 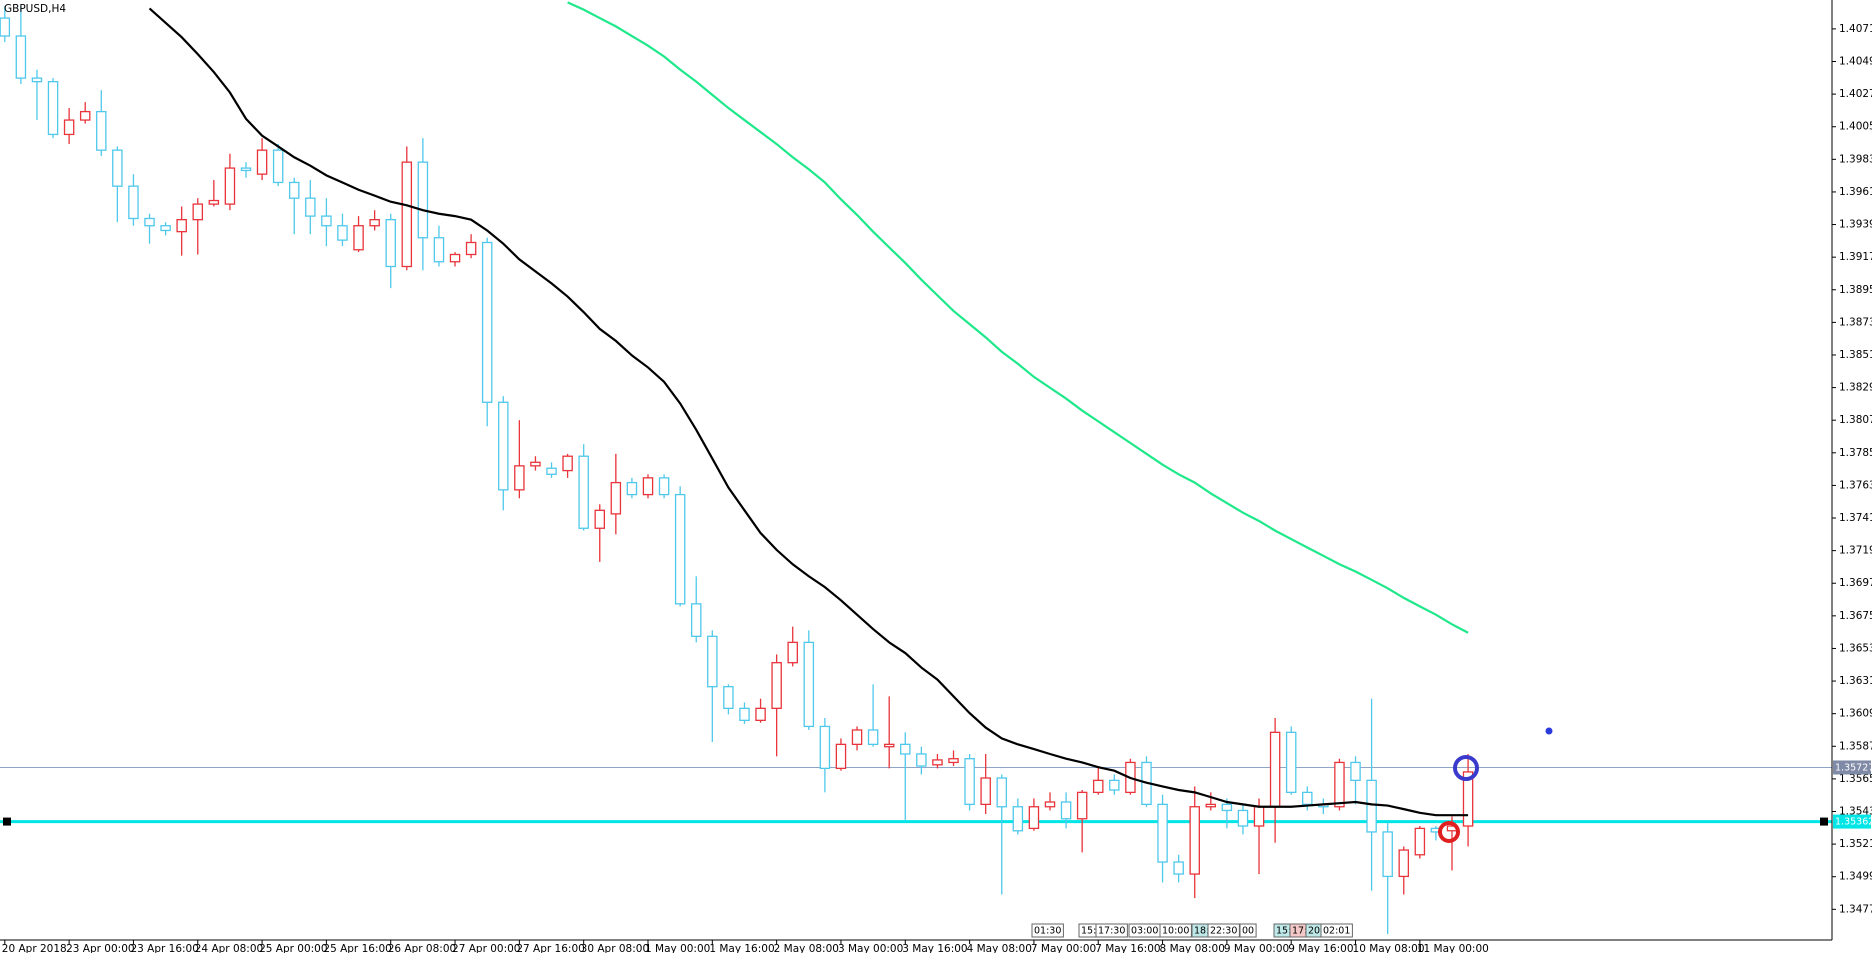 What do you see at coordinates (1855, 811) in the screenshot?
I see `y-tick-label: 1.35430` at bounding box center [1855, 811].